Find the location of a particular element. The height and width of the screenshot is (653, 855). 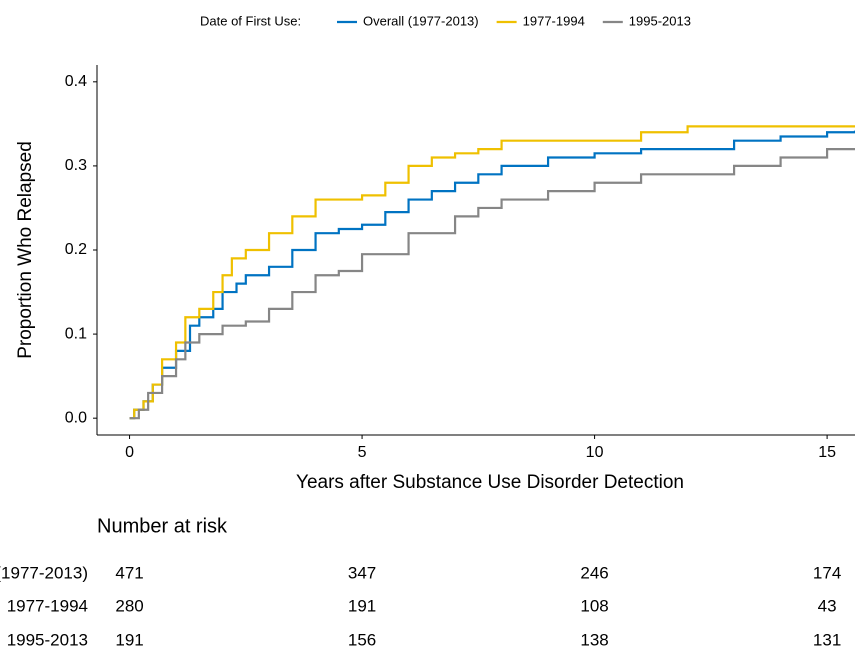

legend-title: Date of First Use: is located at coordinates (250, 20).